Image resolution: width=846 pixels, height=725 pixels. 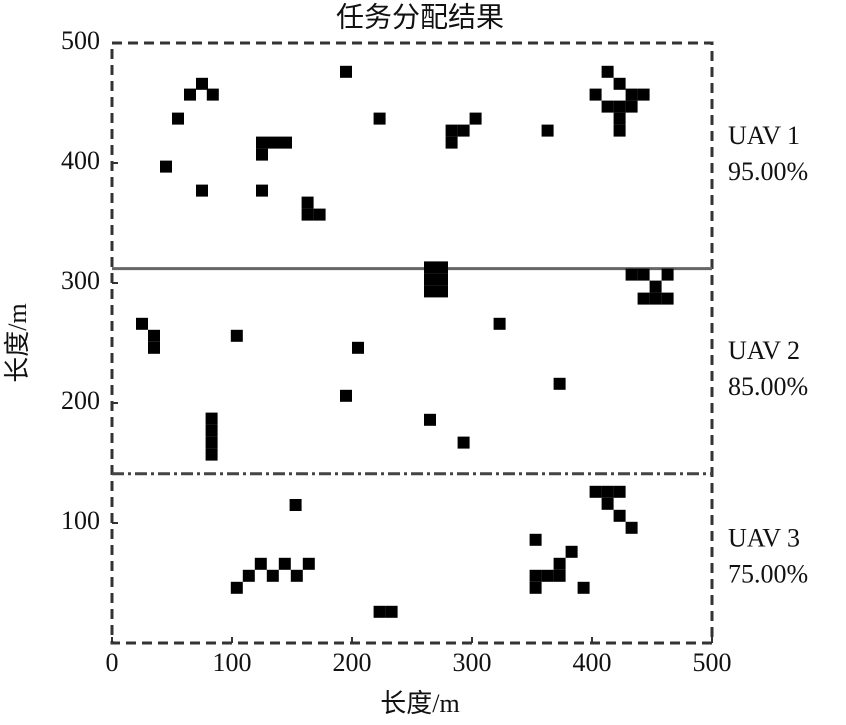 What do you see at coordinates (232, 662) in the screenshot?
I see `x-tick-label: 100` at bounding box center [232, 662].